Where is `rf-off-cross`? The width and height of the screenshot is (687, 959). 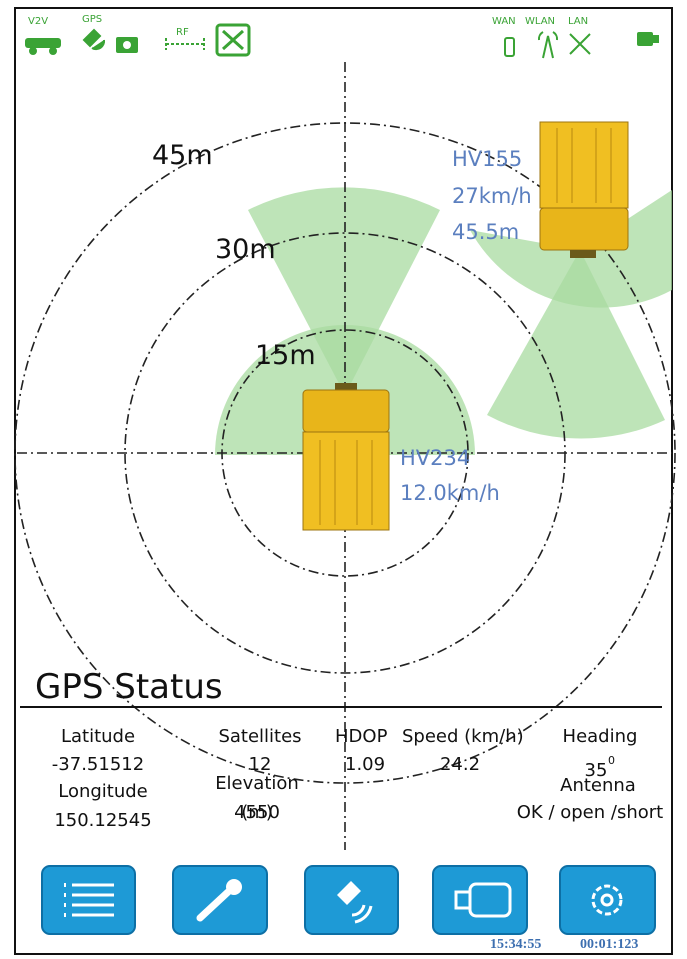
rf-off-cross is located at coordinates (233, 40).